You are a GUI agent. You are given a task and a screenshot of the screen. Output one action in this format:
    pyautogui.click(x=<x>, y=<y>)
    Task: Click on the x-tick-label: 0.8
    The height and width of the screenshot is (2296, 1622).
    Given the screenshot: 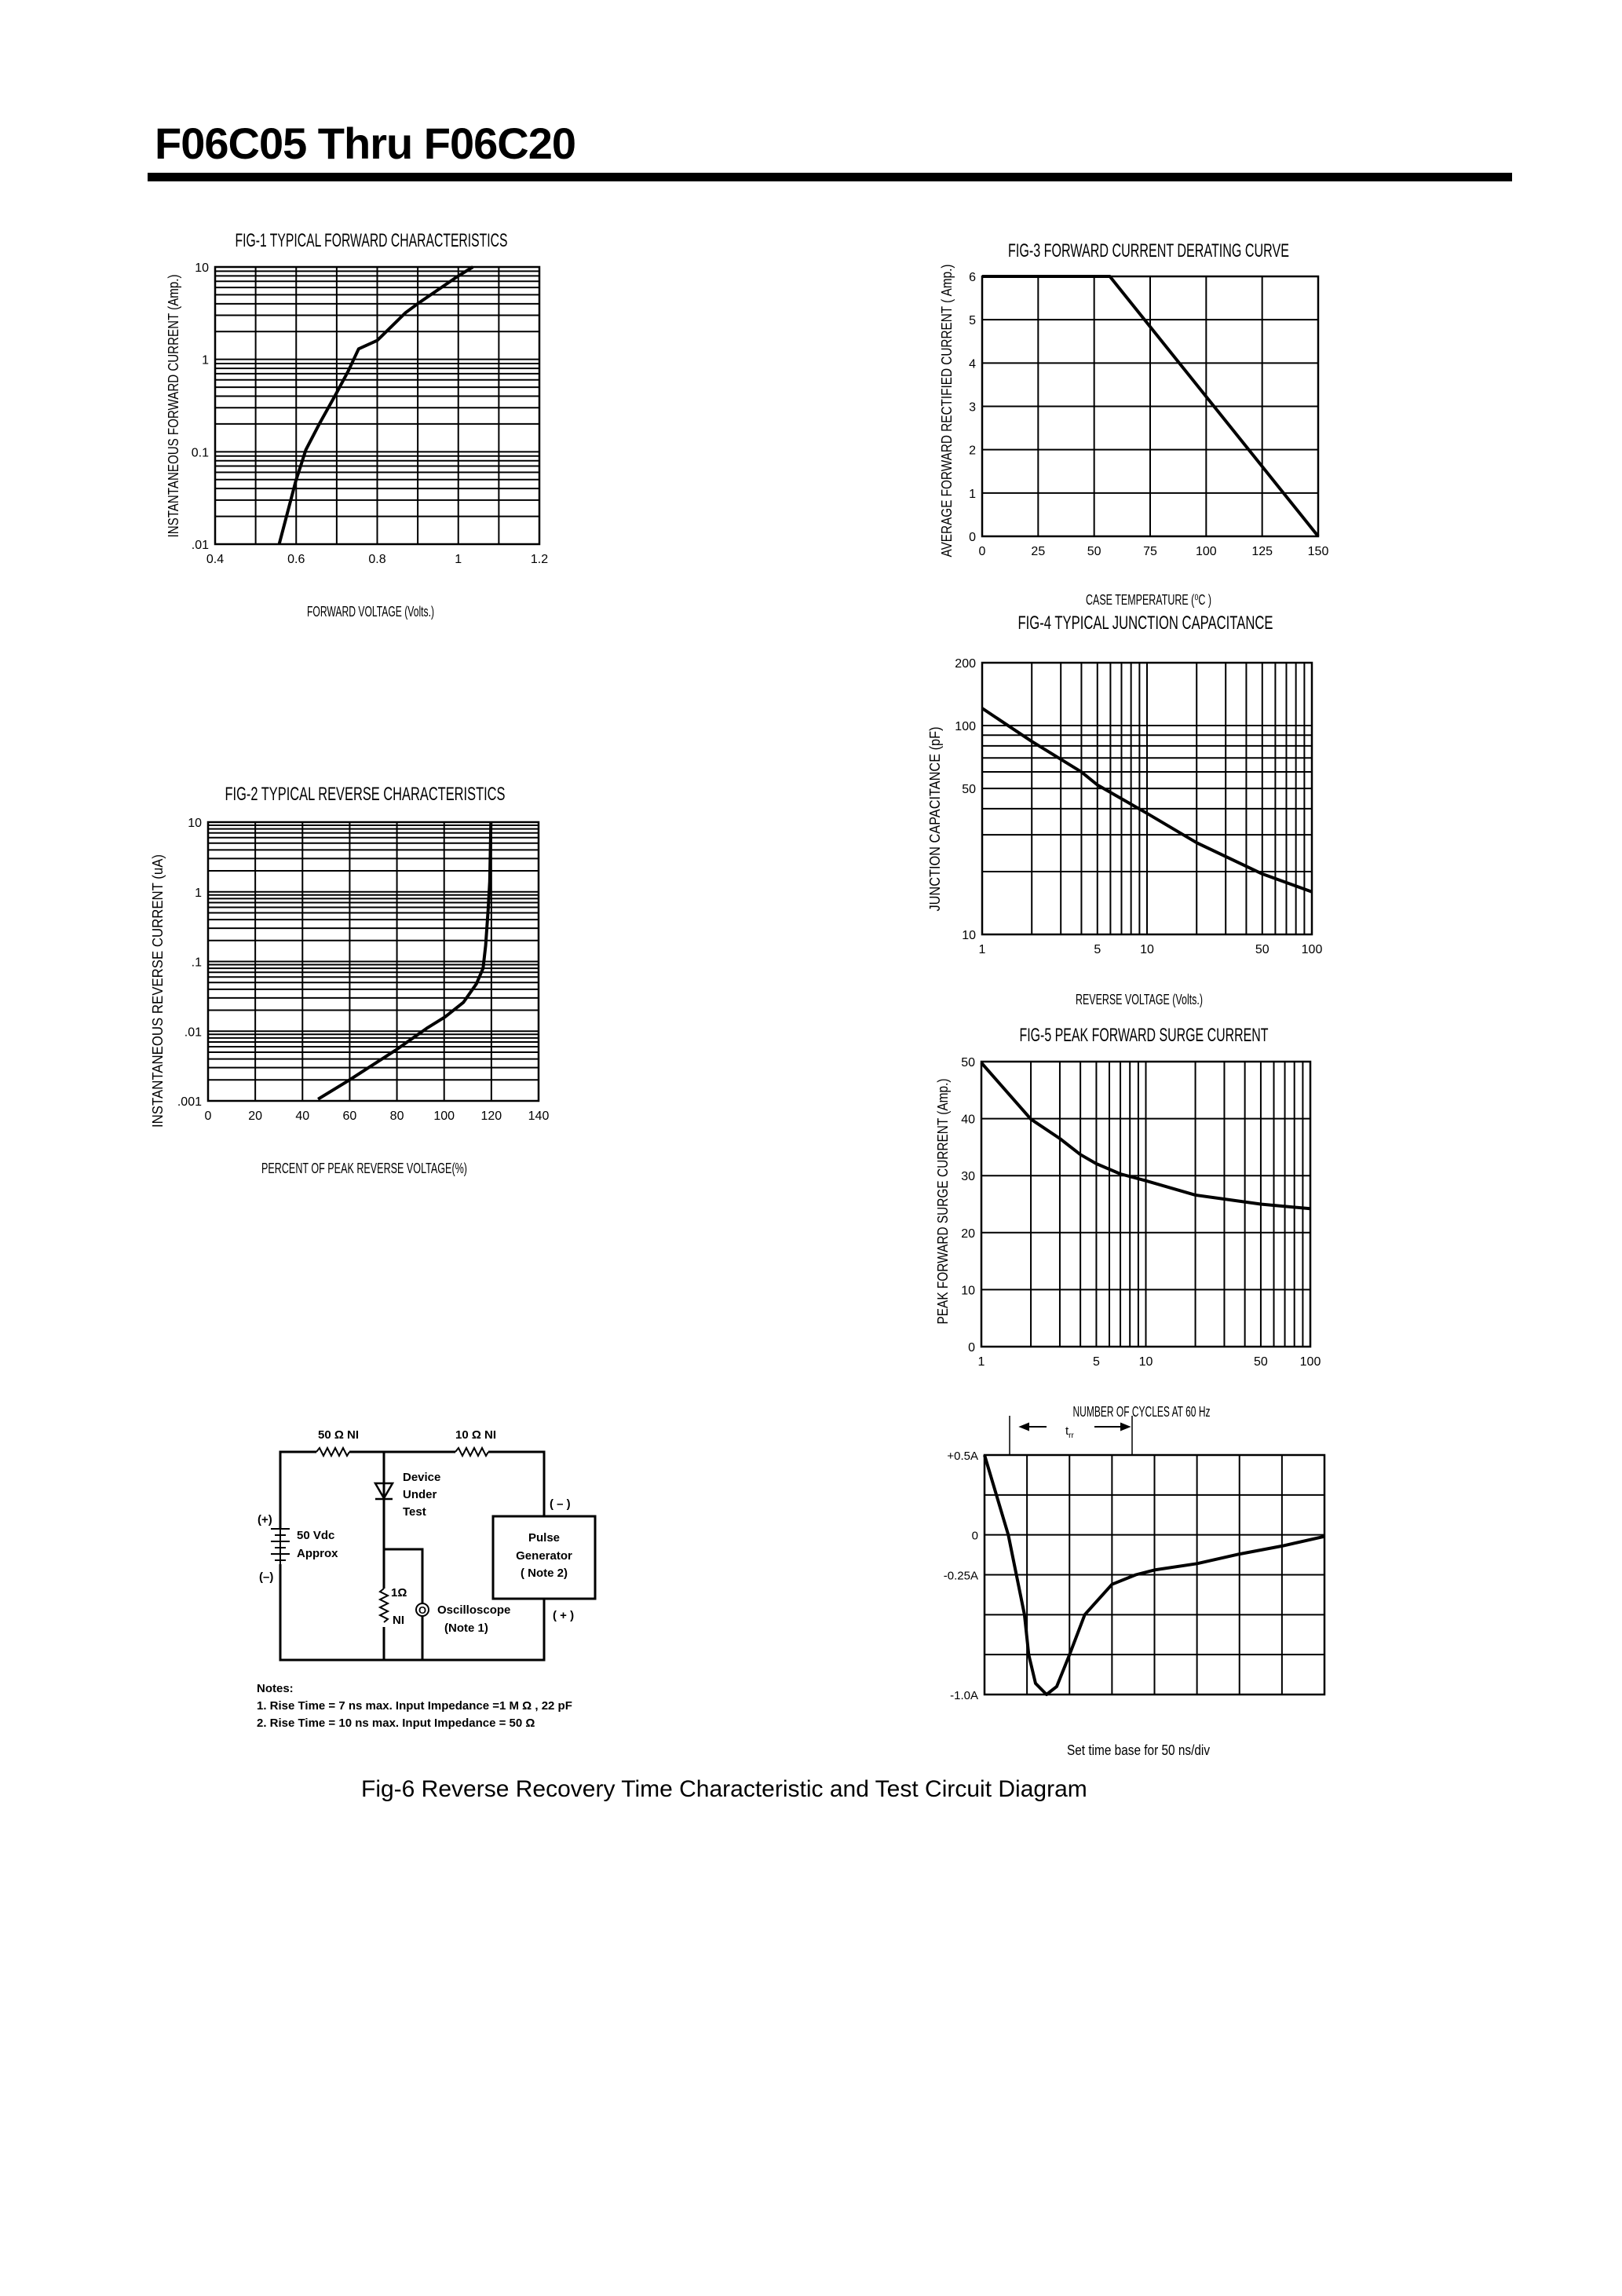 What is the action you would take?
    pyautogui.click(x=376, y=560)
    